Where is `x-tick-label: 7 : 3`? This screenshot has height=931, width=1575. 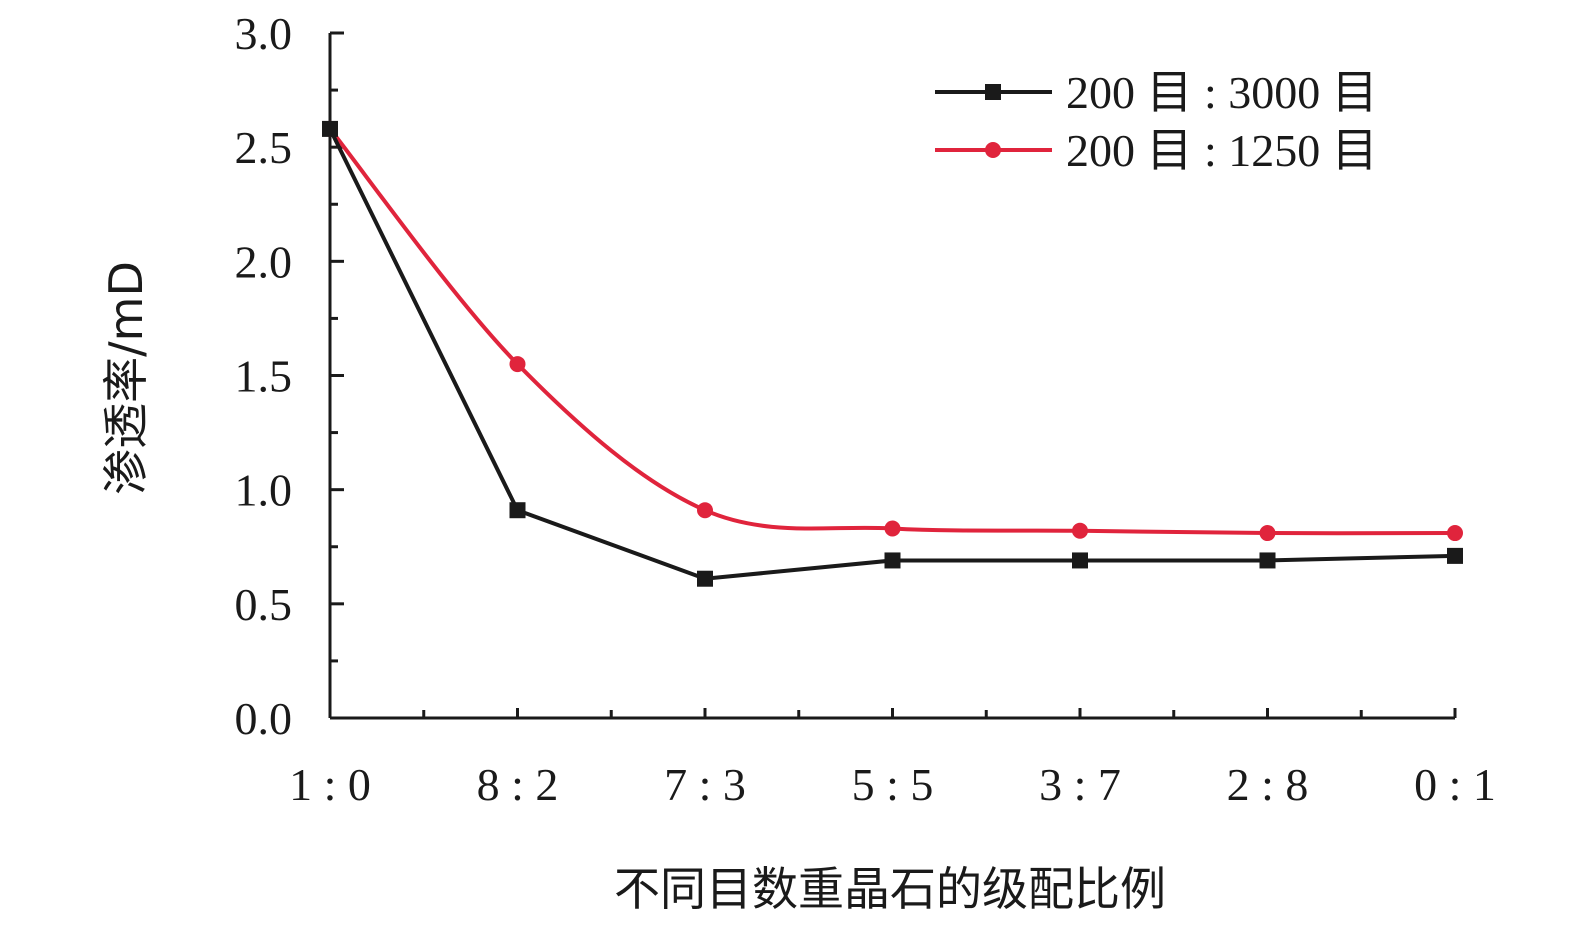 x-tick-label: 7 : 3 is located at coordinates (705, 784).